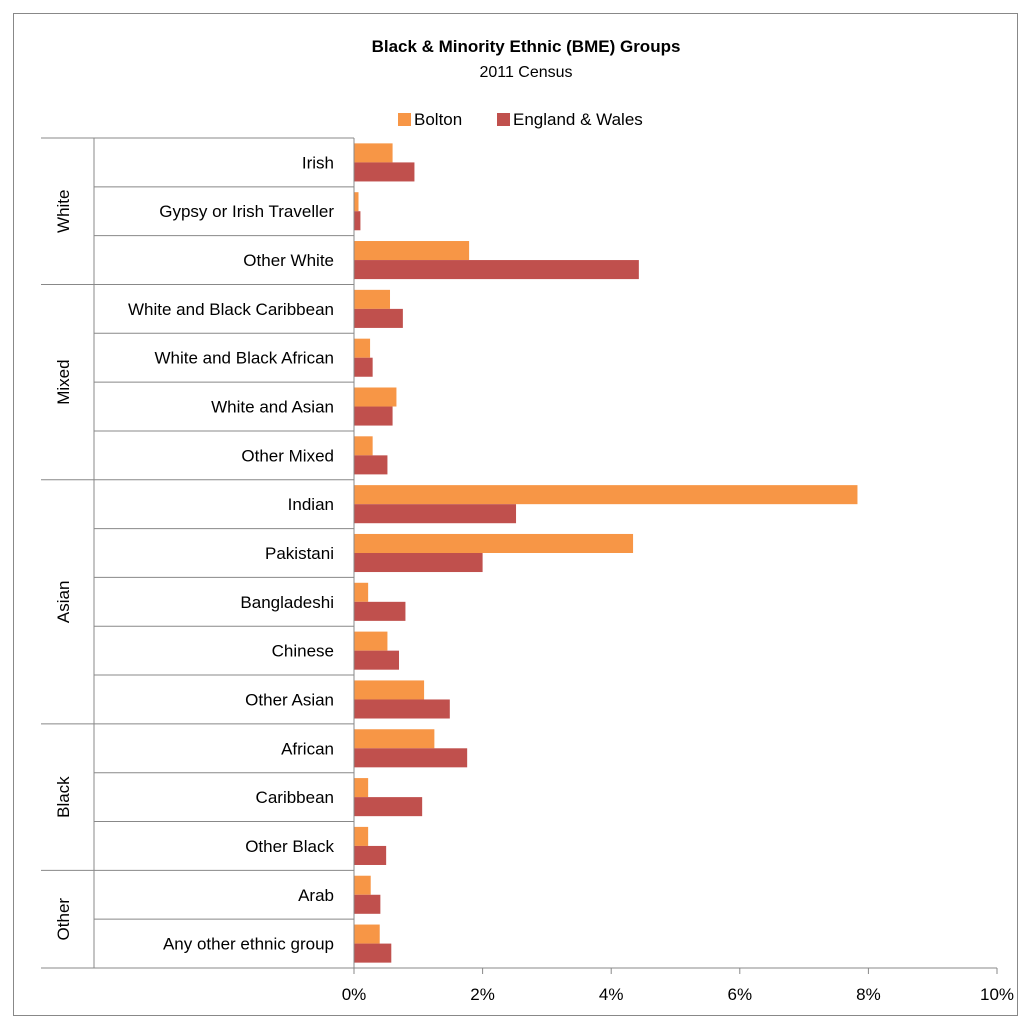  I want to click on category-label: Irish, so click(318, 162).